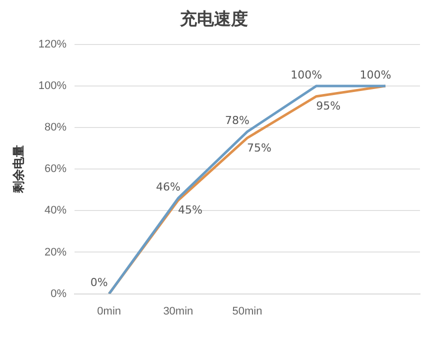 This screenshot has height=341, width=428. I want to click on y-tick-label: 20%, so click(55, 252).